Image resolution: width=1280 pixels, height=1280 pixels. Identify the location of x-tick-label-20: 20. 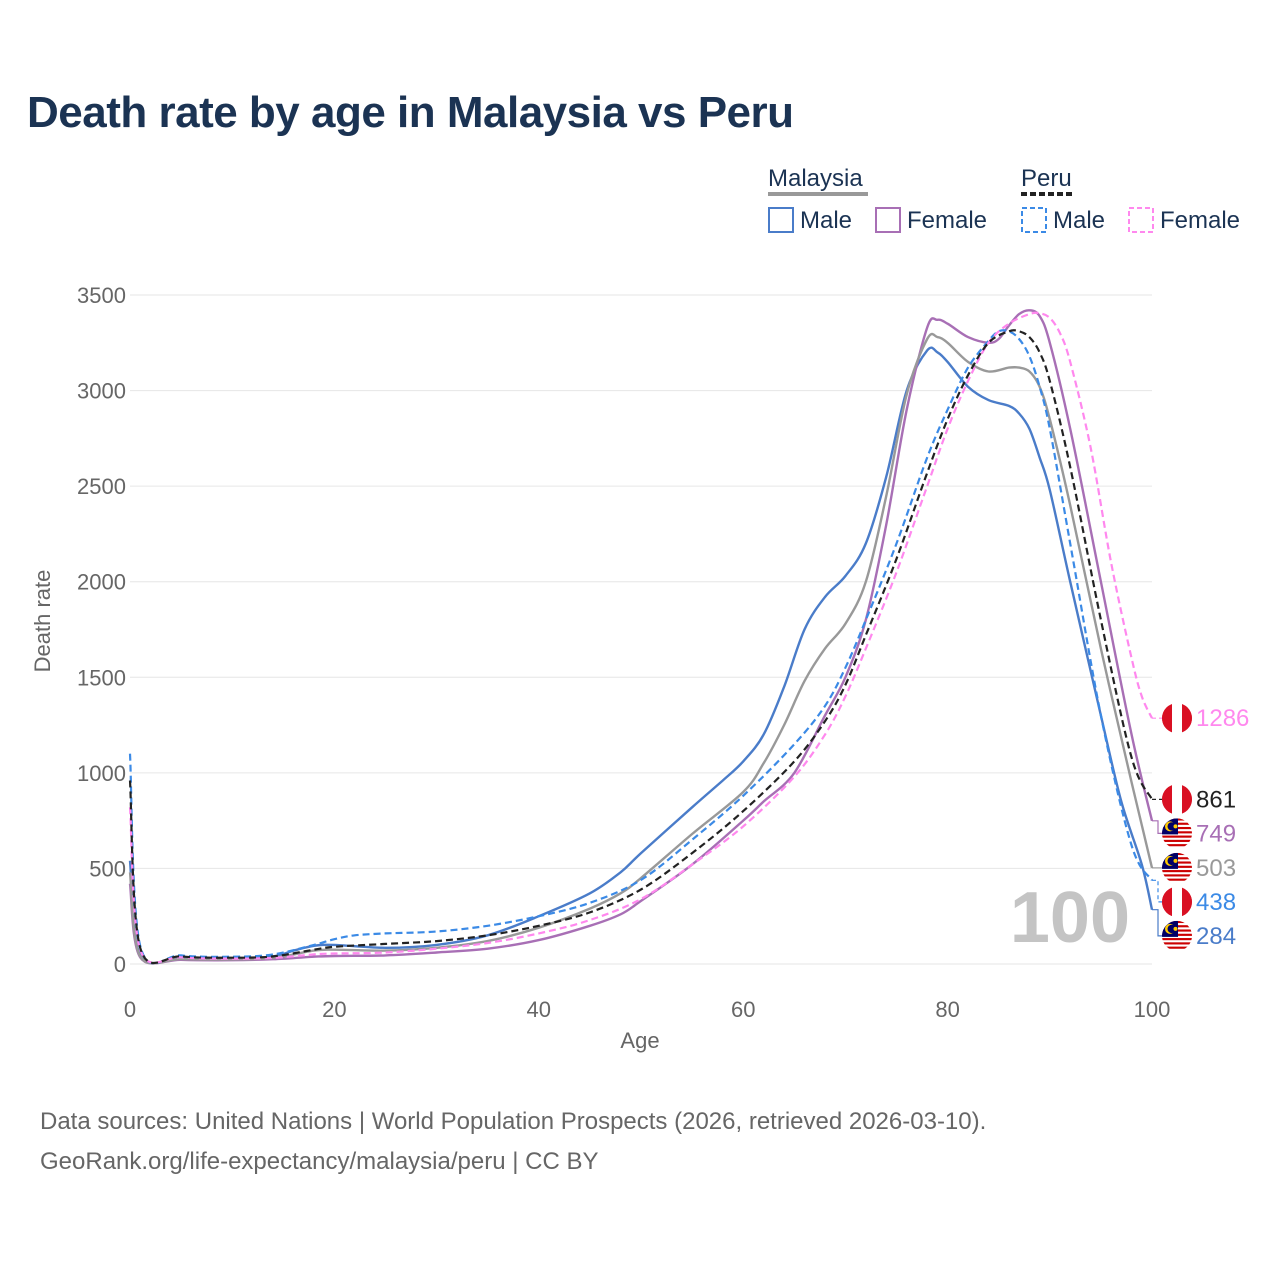
(334, 1009).